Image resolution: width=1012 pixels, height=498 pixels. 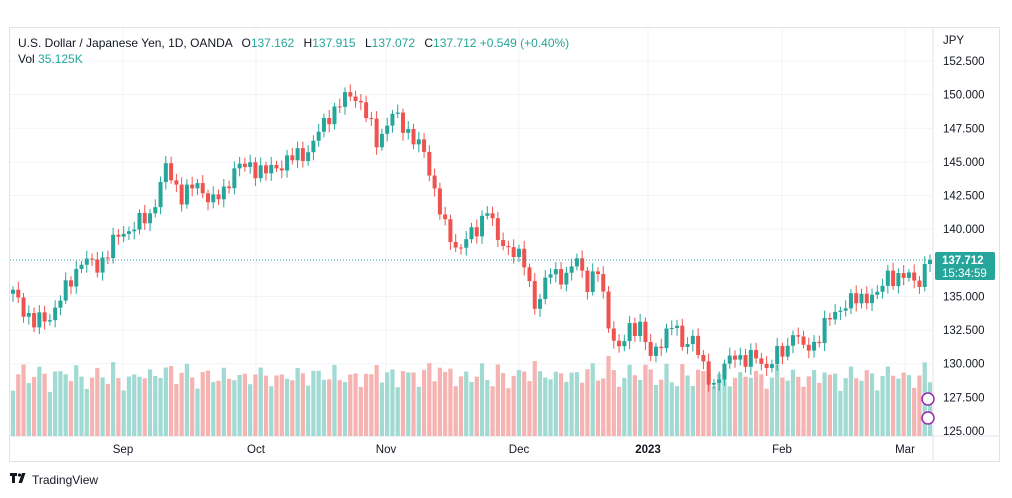 What do you see at coordinates (964, 62) in the screenshot?
I see `y-tick-label: 152.500` at bounding box center [964, 62].